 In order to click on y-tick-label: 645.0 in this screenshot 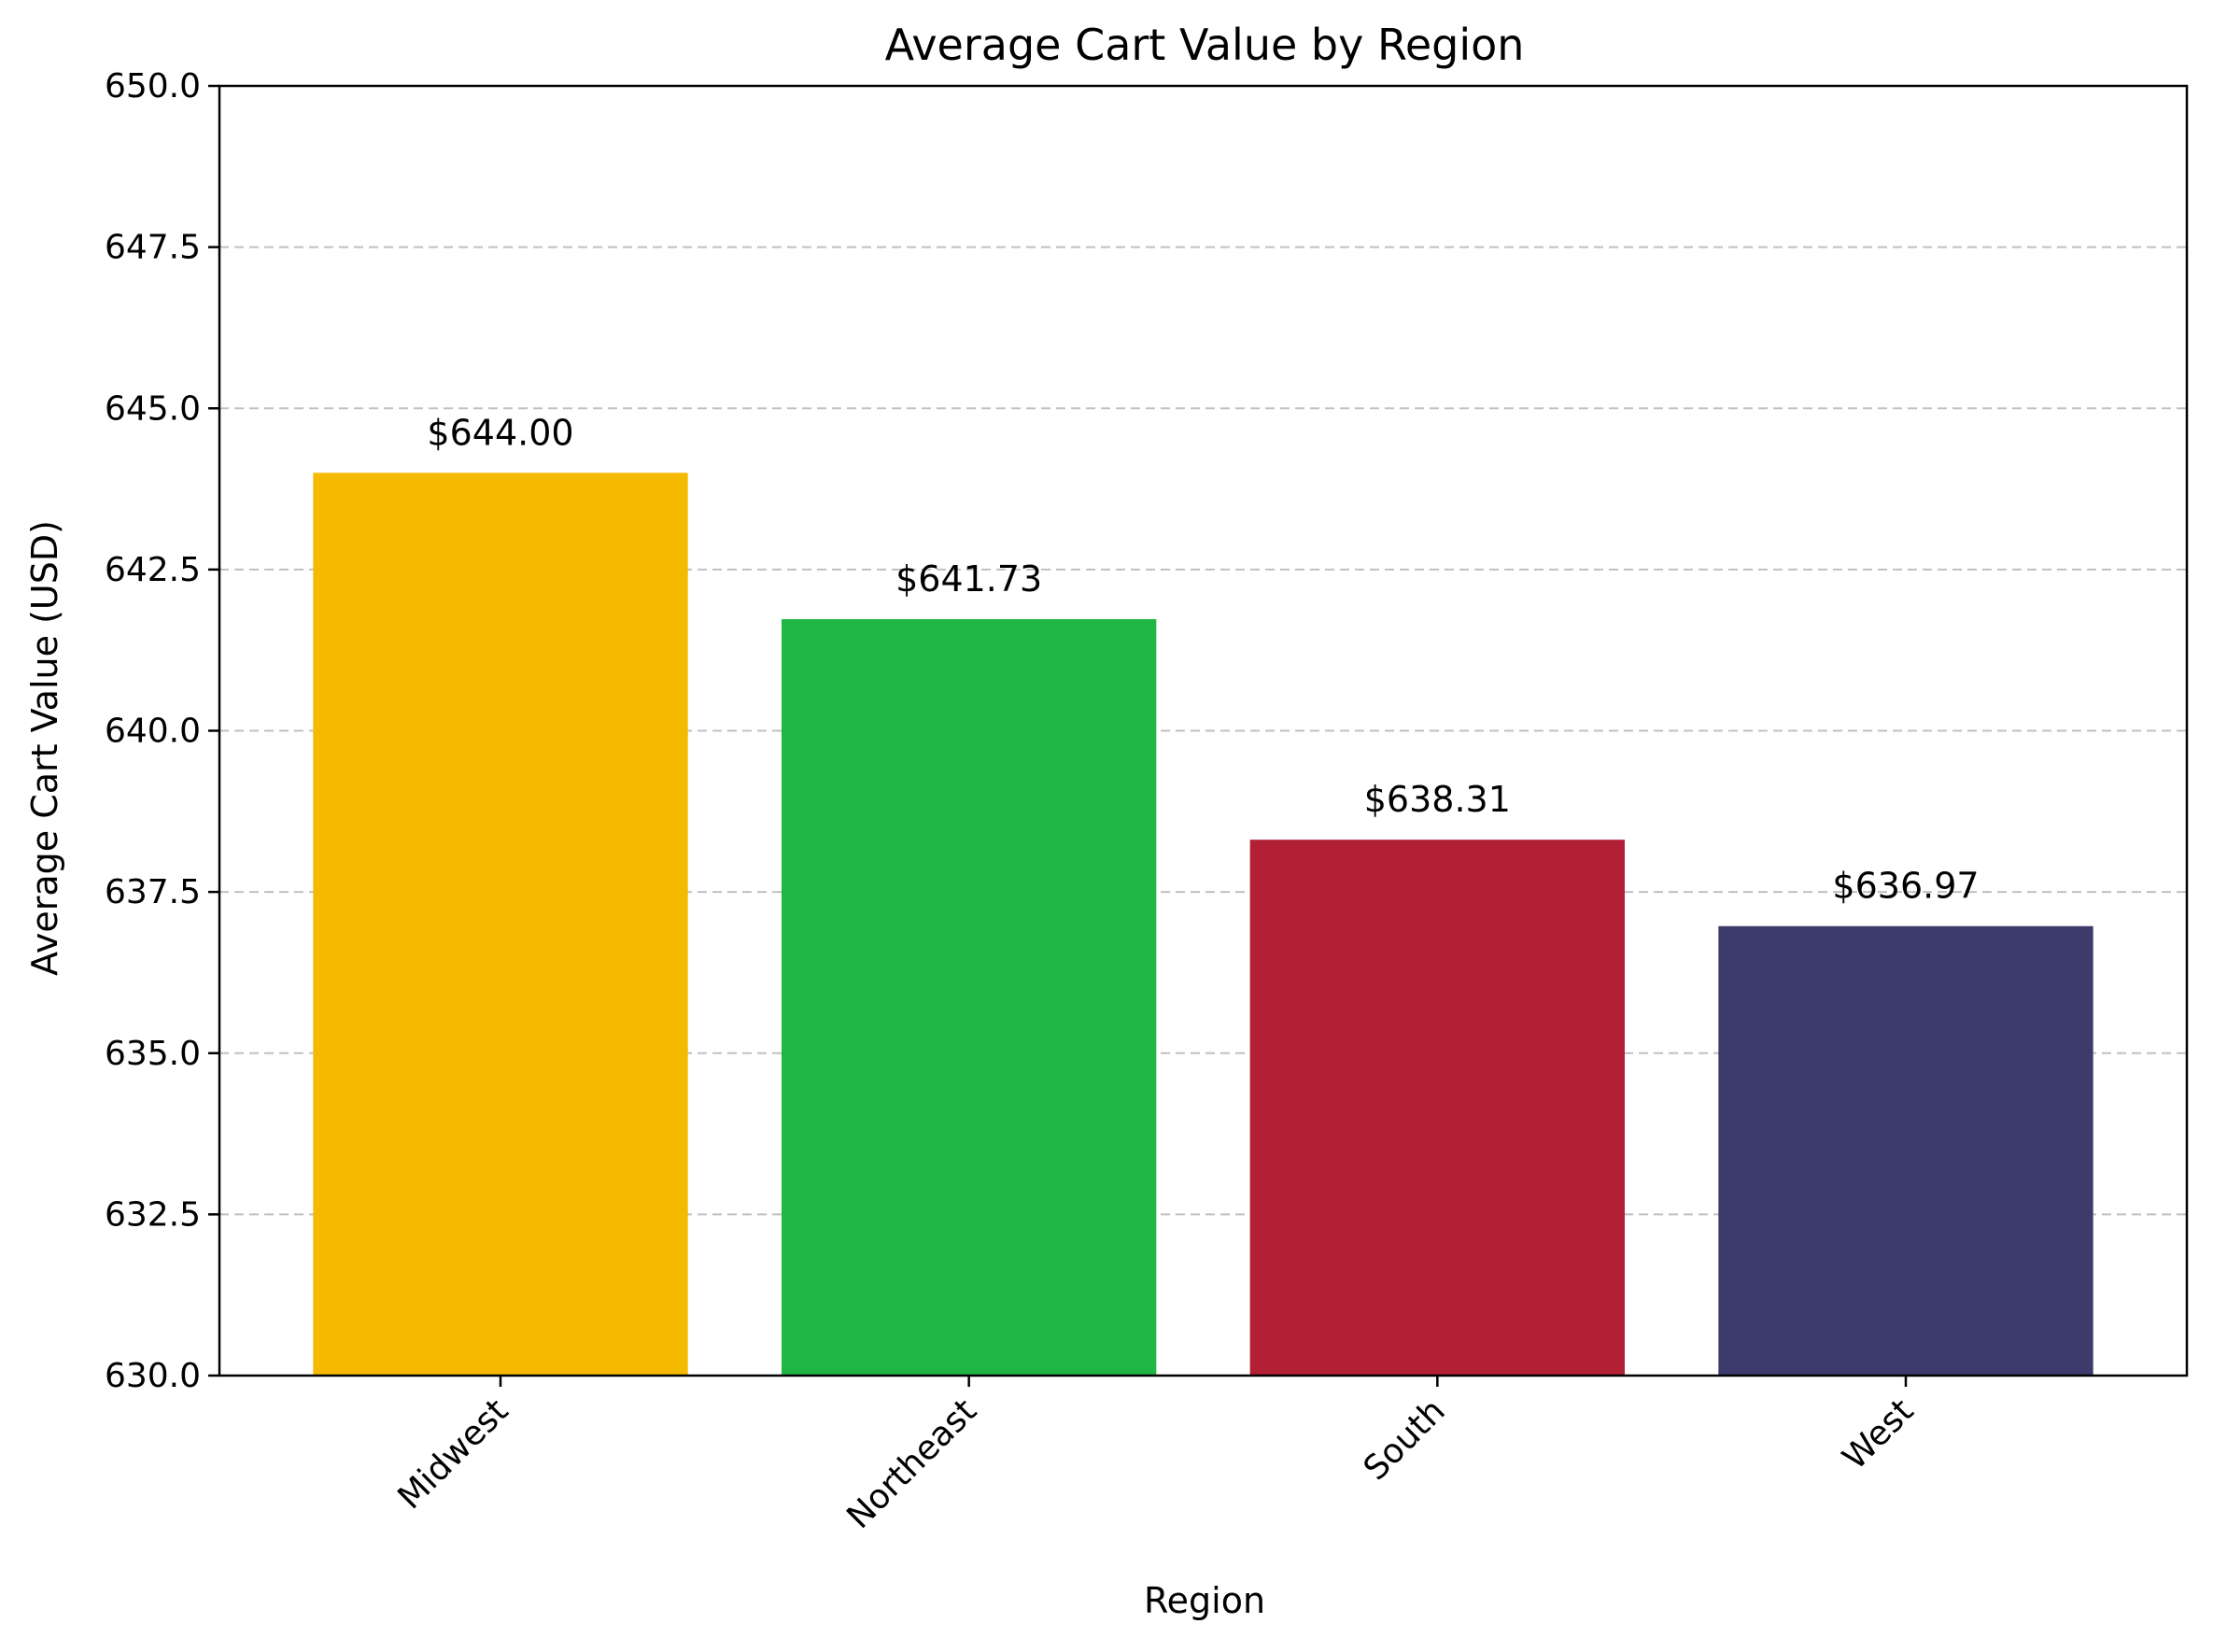, I will do `click(153, 408)`.